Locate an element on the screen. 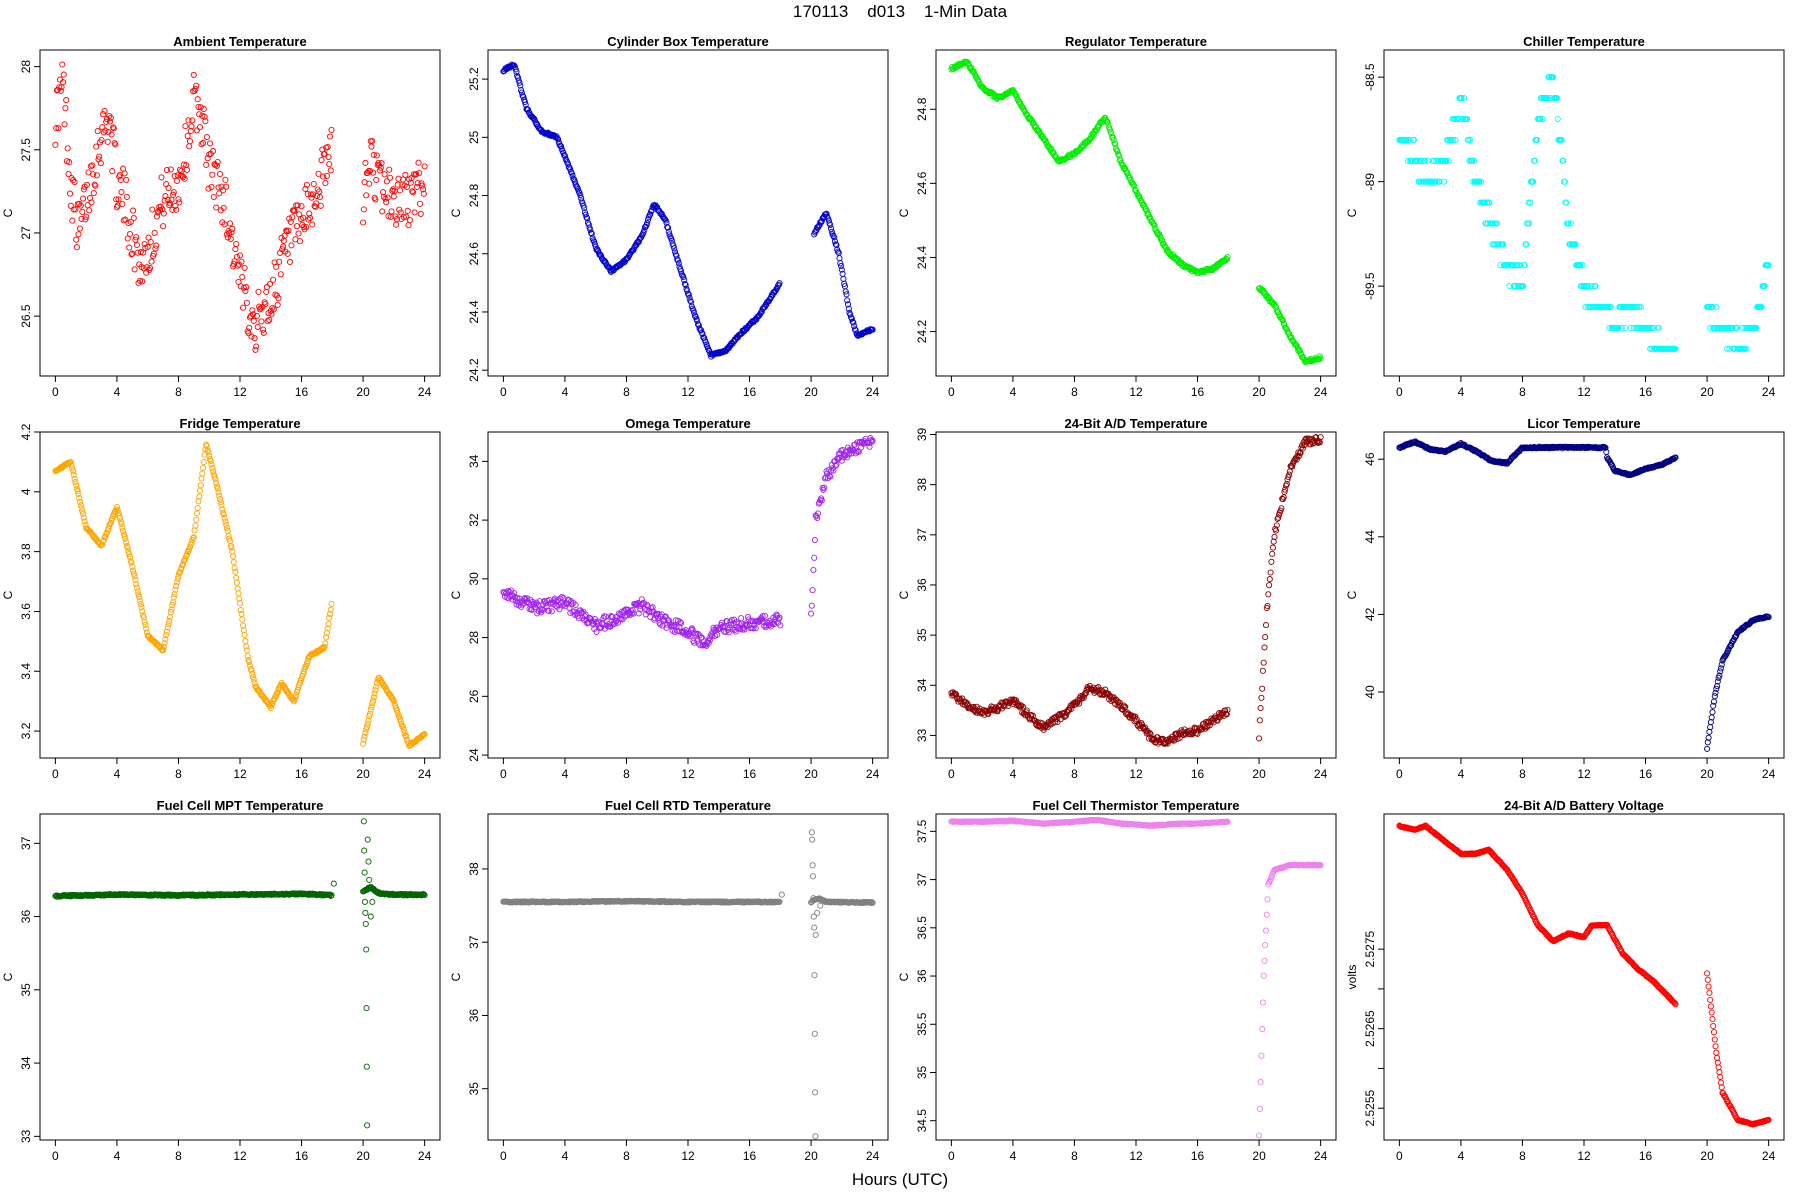 This screenshot has height=1200, width=1800. y-tick-label: 3.2 is located at coordinates (26, 730).